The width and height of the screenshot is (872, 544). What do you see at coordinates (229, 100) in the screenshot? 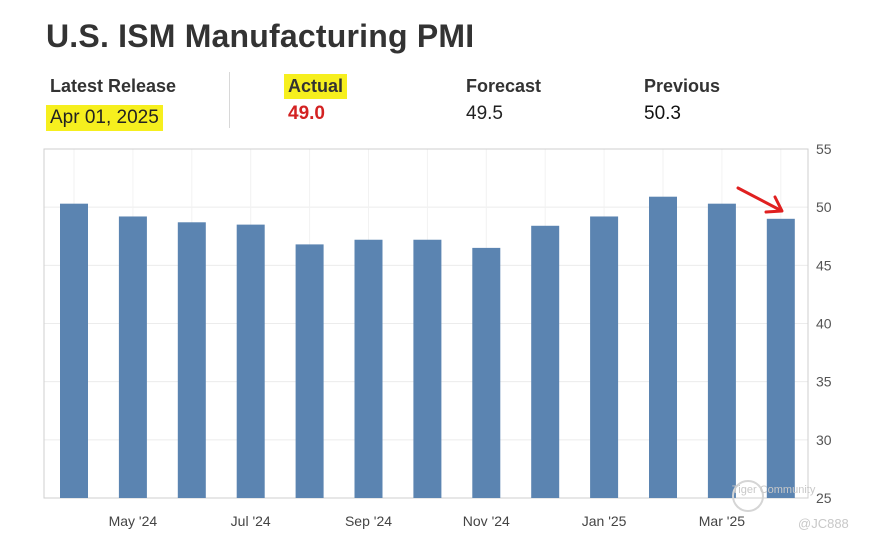
I see `stat-divider` at bounding box center [229, 100].